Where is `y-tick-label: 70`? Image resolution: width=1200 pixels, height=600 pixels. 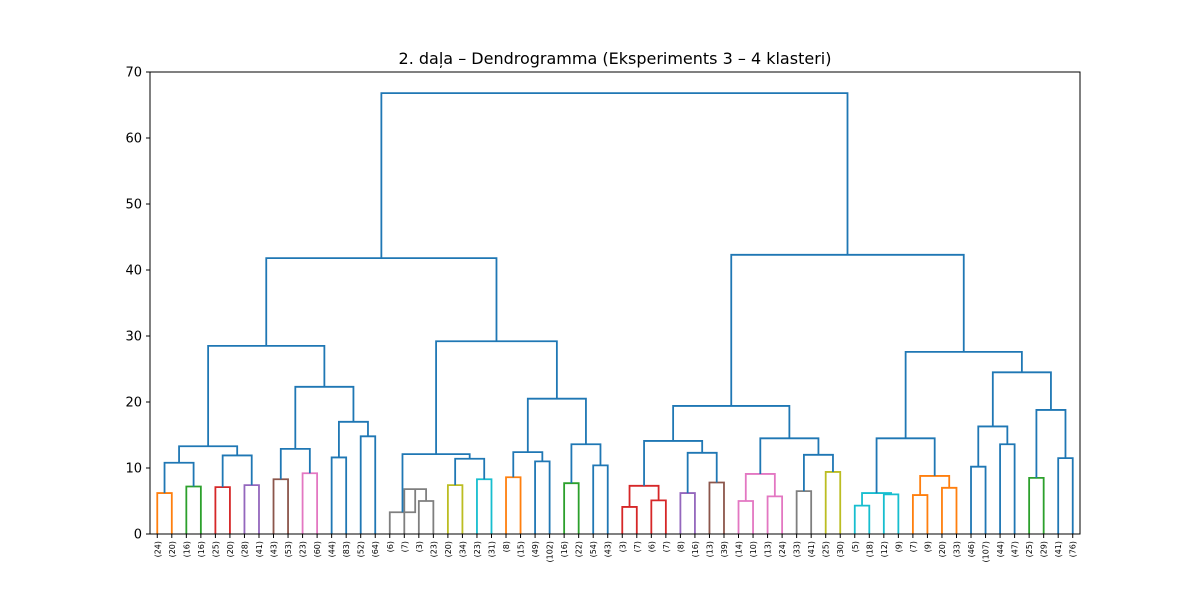
y-tick-label: 70 is located at coordinates (133, 73).